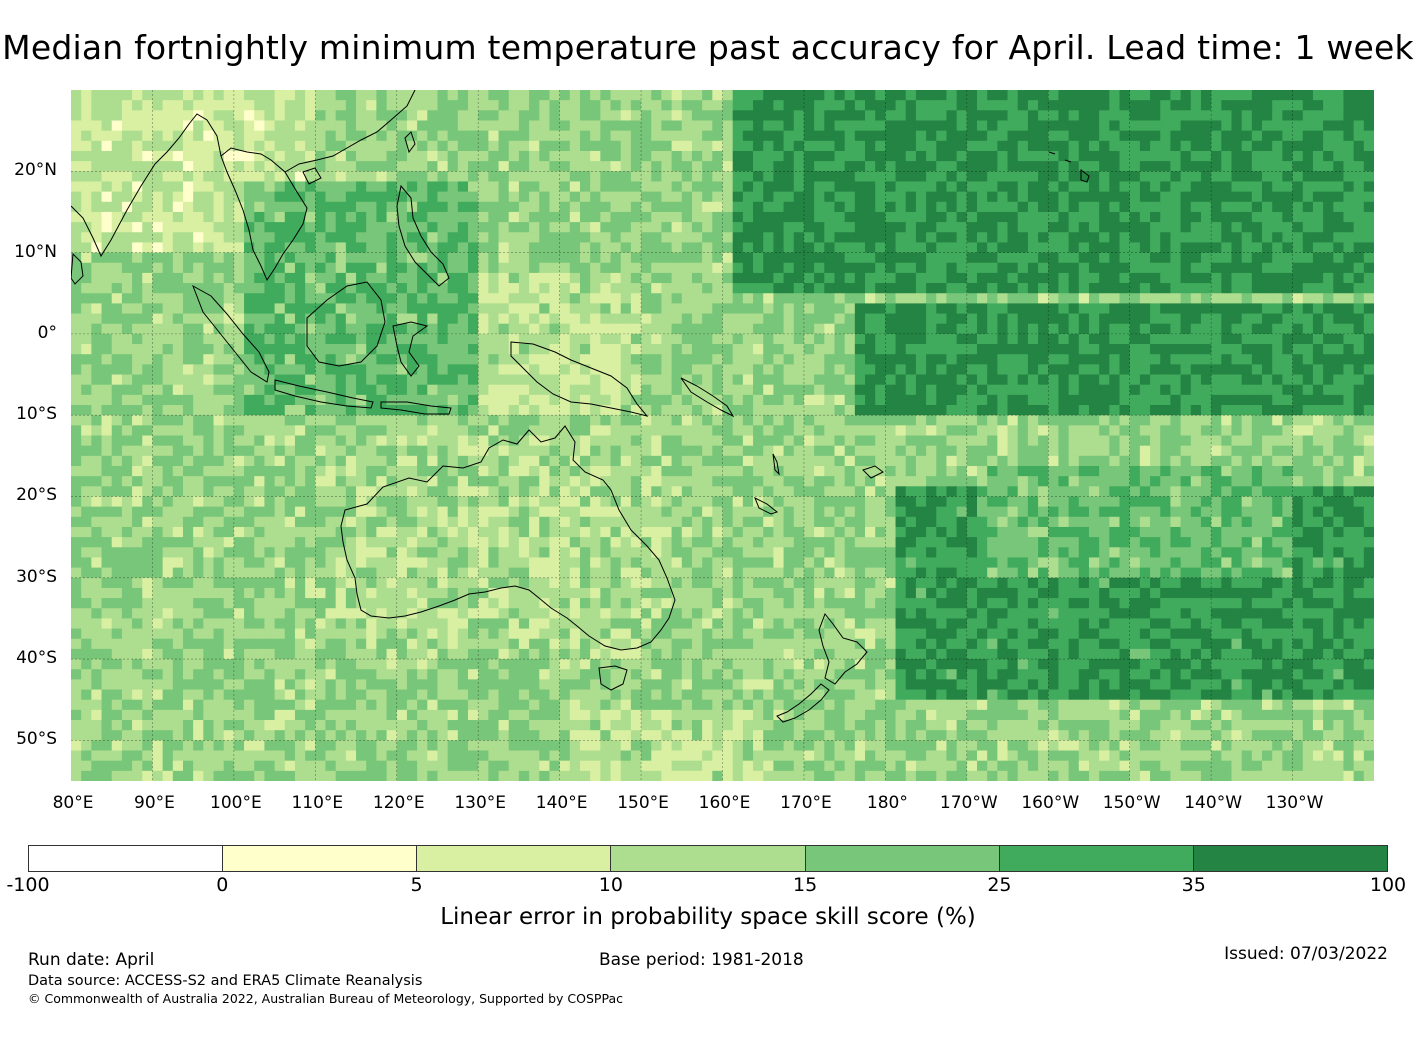 The width and height of the screenshot is (1416, 1050). Describe the element at coordinates (36, 658) in the screenshot. I see `latitude-tick-label: 40°S` at that location.